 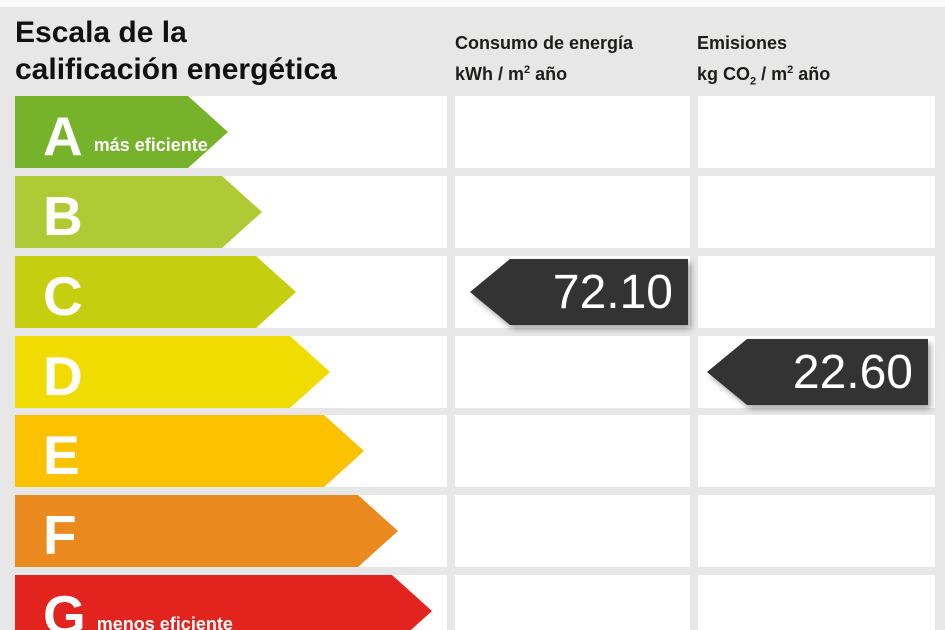 What do you see at coordinates (612, 292) in the screenshot?
I see `consumption-value: 72.10` at bounding box center [612, 292].